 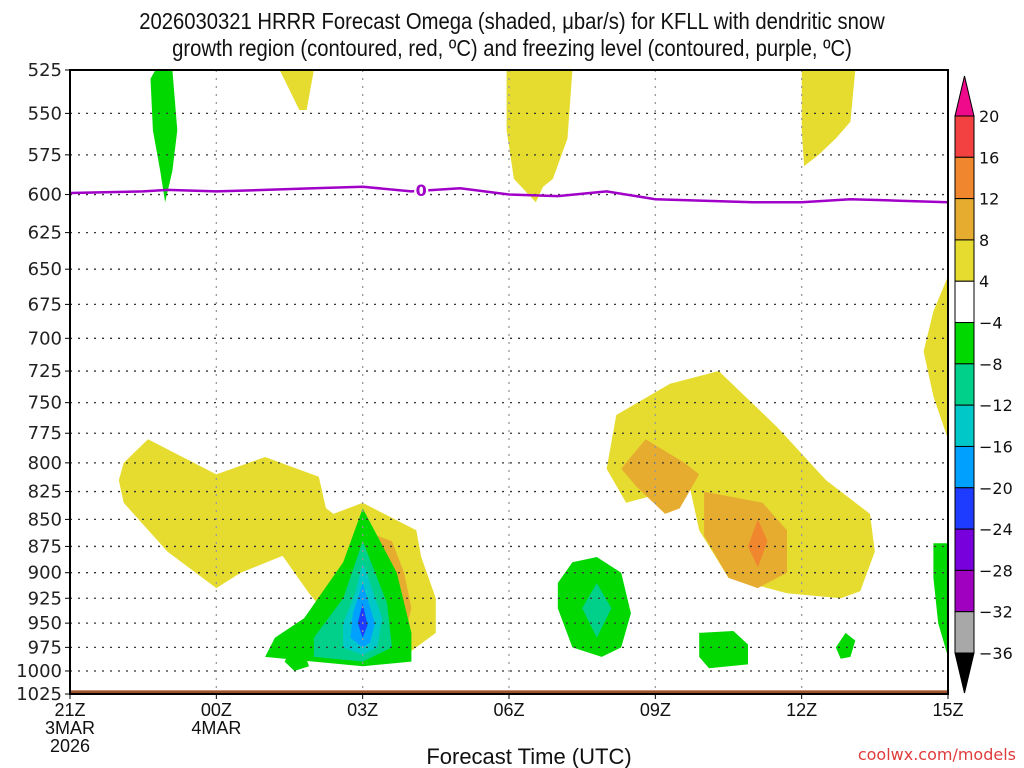 What do you see at coordinates (45, 371) in the screenshot?
I see `y-tick-label: 725` at bounding box center [45, 371].